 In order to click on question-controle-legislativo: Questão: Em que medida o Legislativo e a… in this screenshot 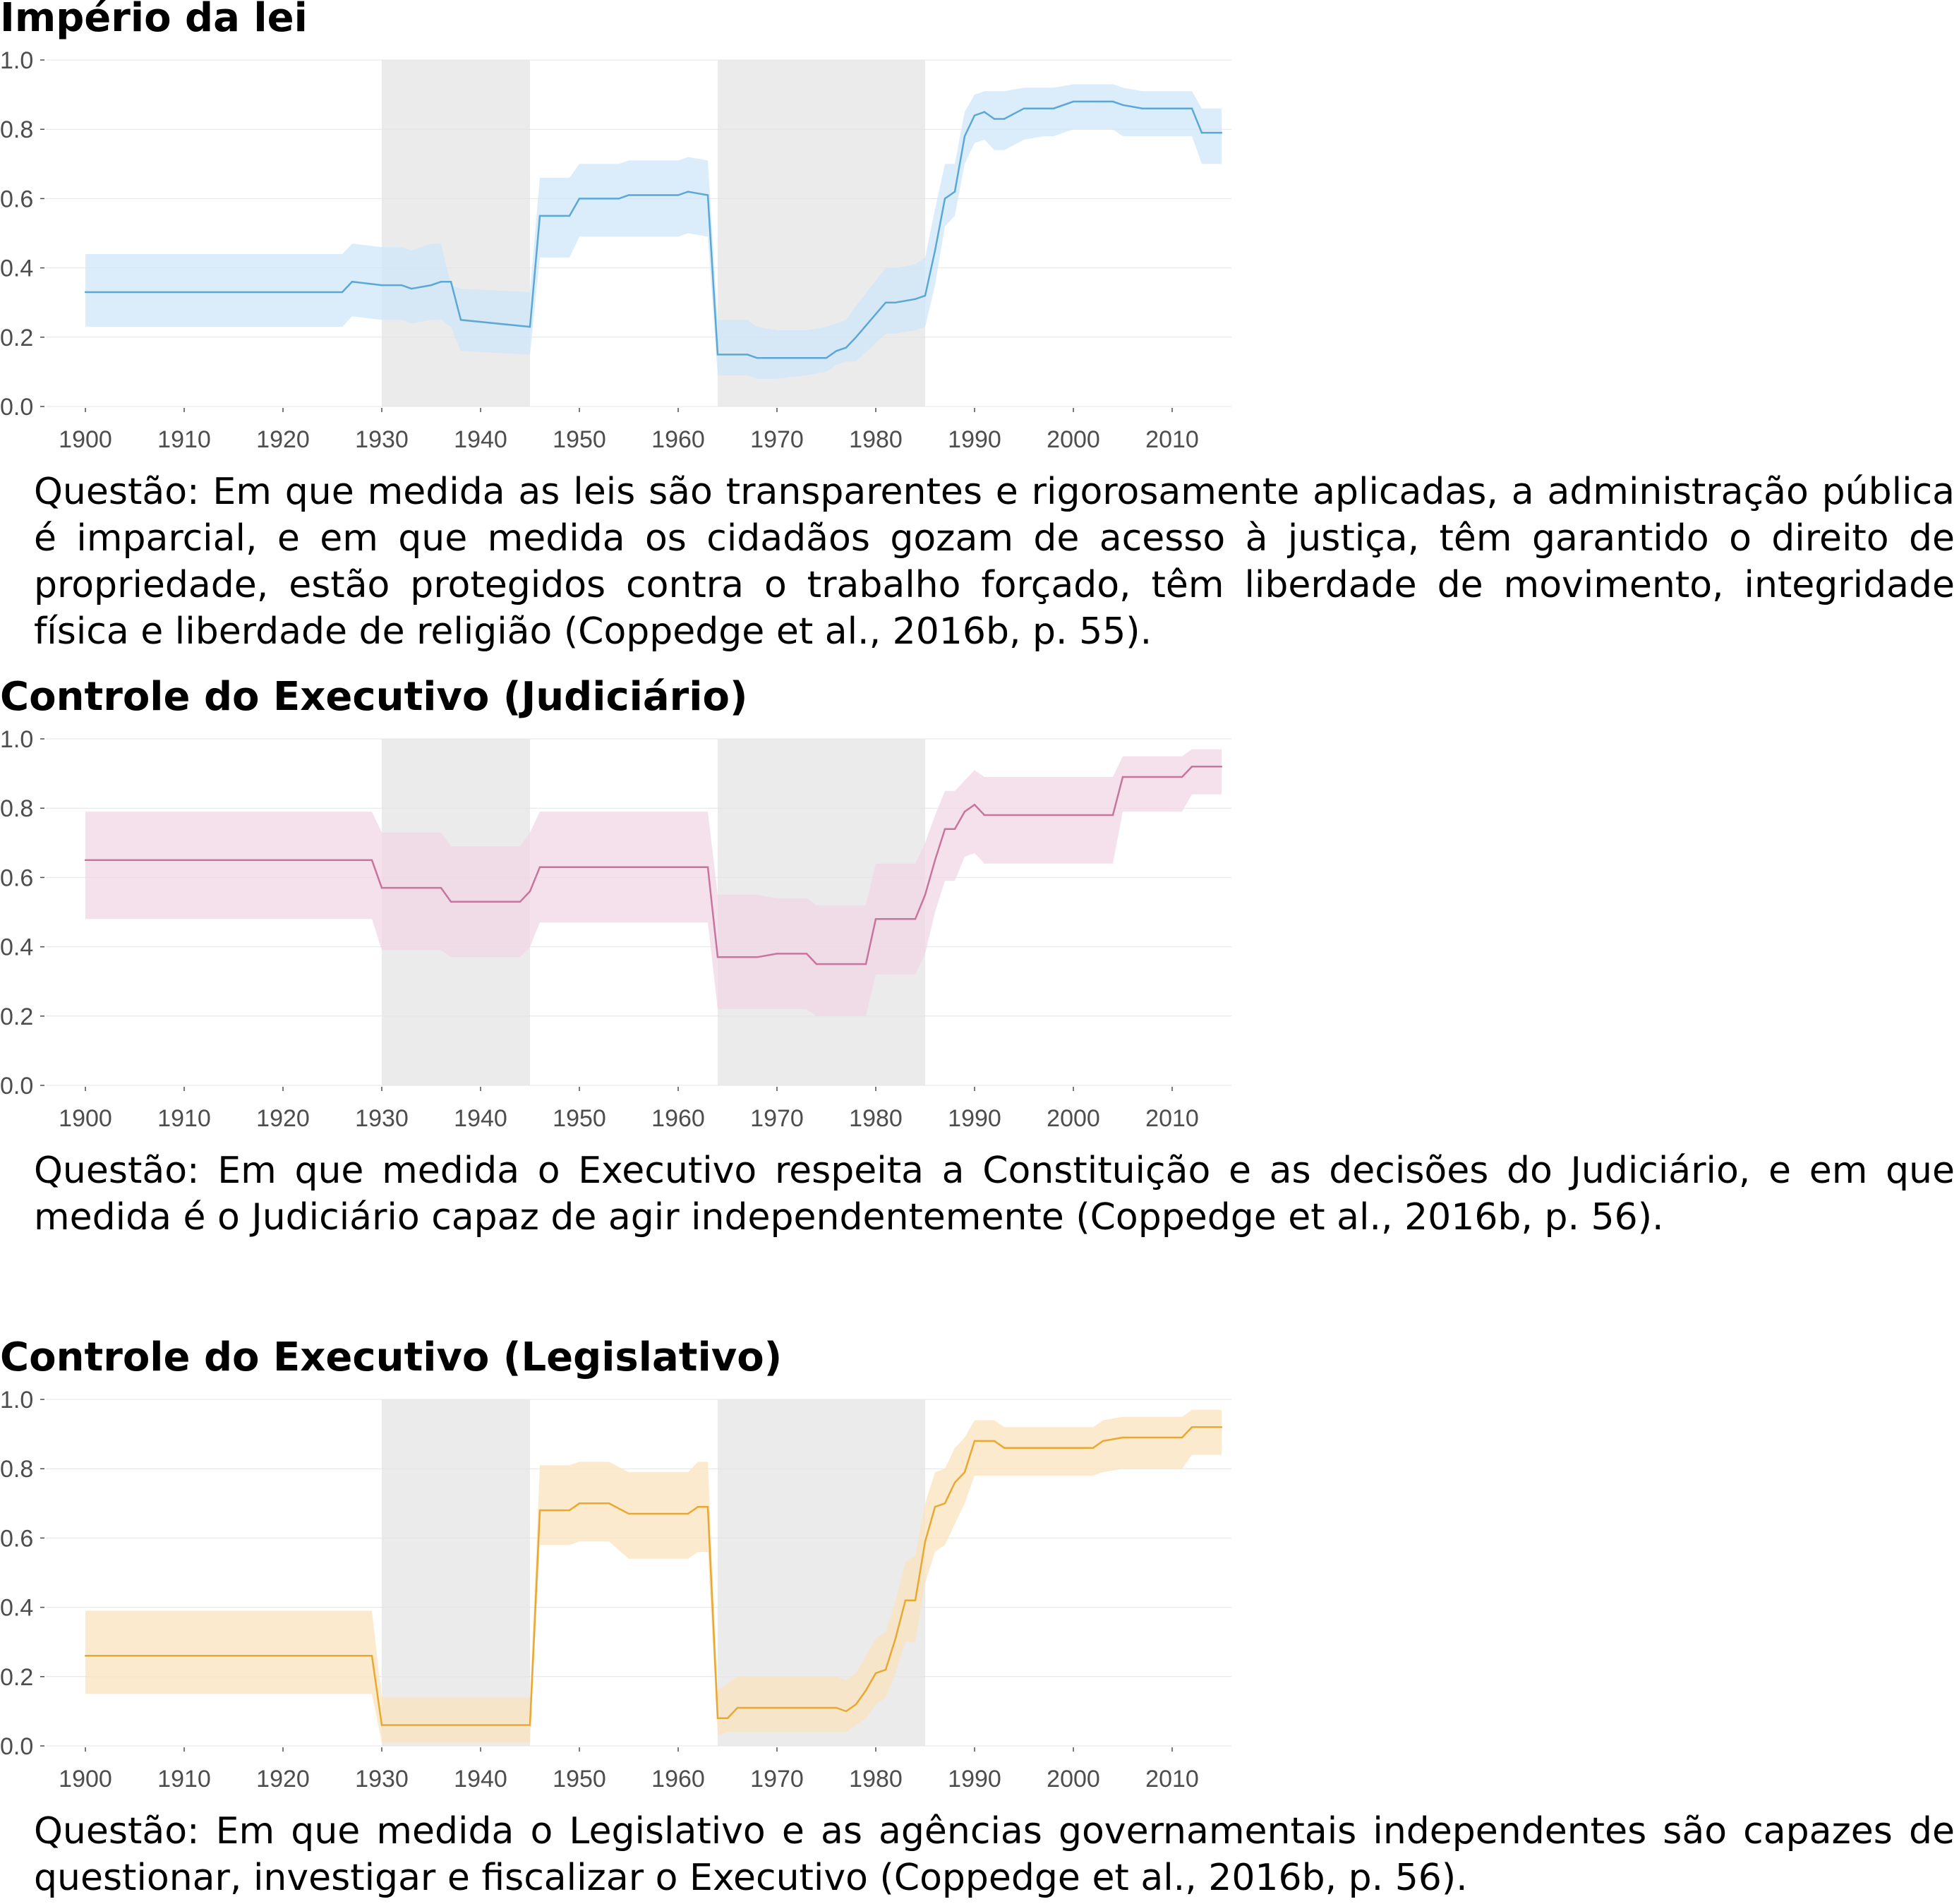, I will do `click(994, 1855)`.